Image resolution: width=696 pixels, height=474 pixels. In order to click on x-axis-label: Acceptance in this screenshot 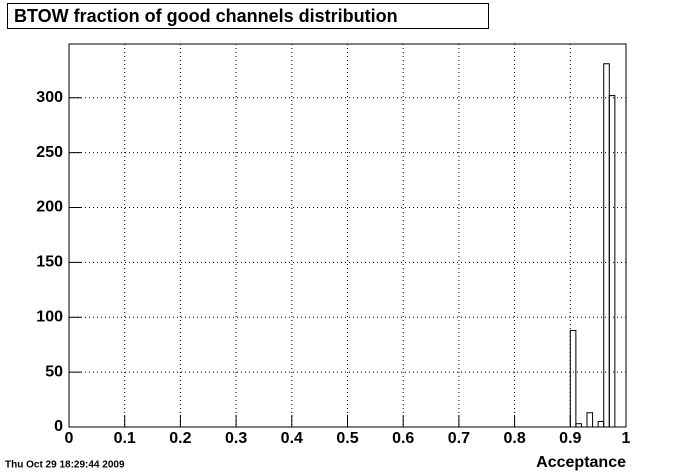, I will do `click(581, 462)`.